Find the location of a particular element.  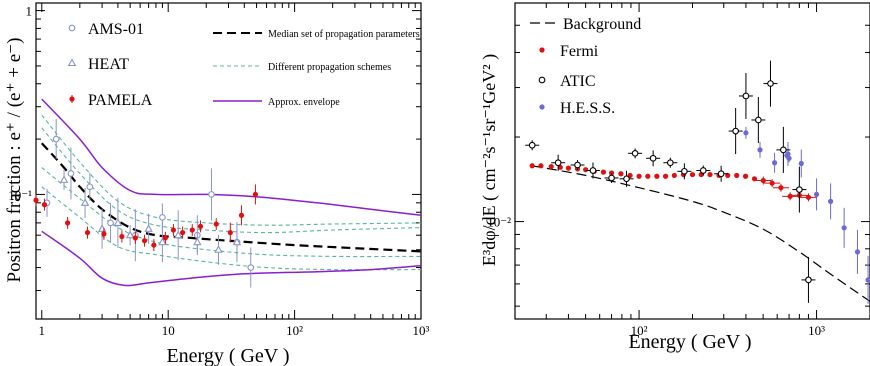

left-x-axis-label: Energy ( GeV ) is located at coordinates (227, 355).